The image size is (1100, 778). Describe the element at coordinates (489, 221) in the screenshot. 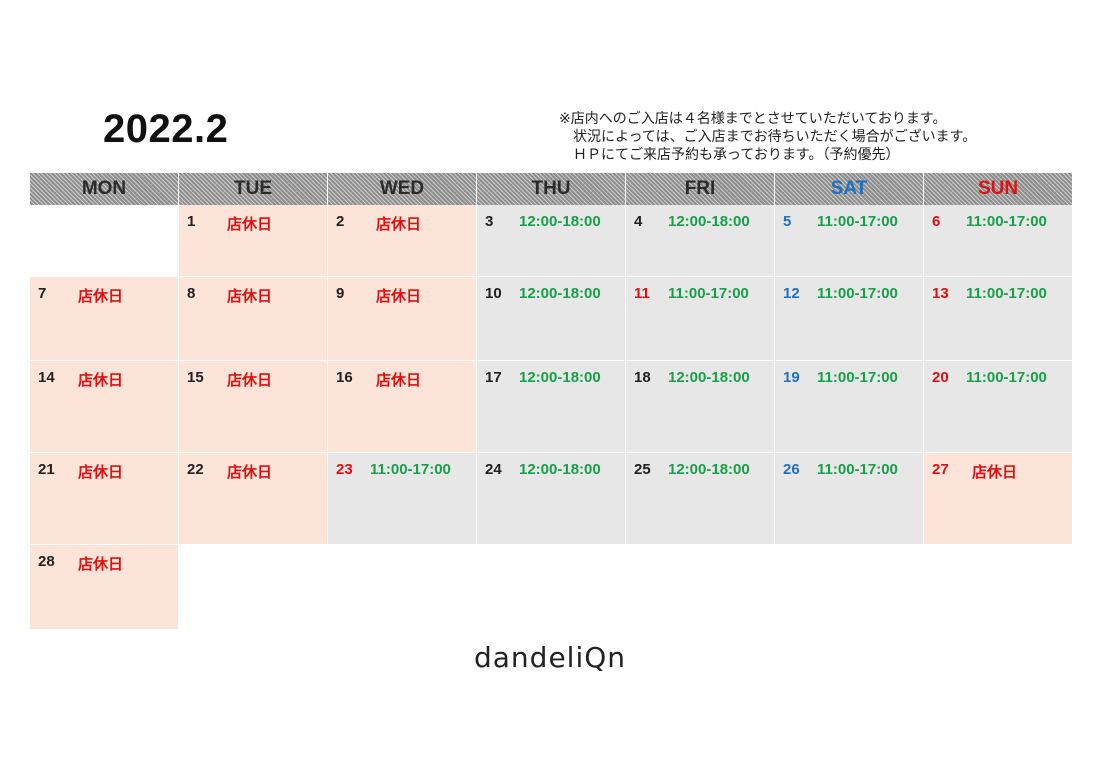

I see `day-number: 3` at that location.